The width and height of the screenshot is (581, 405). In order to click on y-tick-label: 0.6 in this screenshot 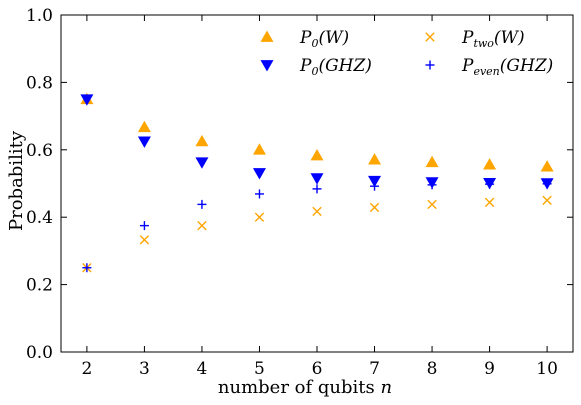, I will do `click(39, 151)`.